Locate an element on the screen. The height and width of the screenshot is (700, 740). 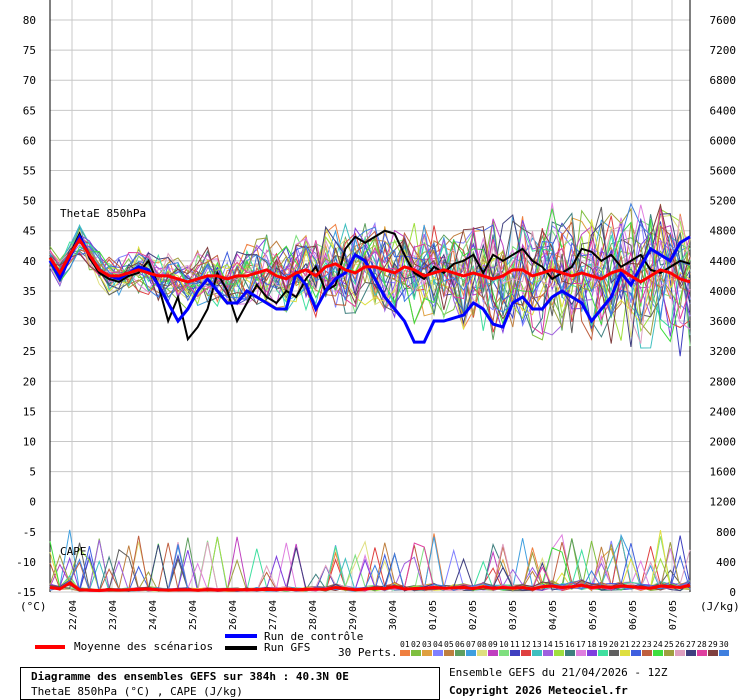
left-tick-label: -5 is located at coordinates (29, 532).